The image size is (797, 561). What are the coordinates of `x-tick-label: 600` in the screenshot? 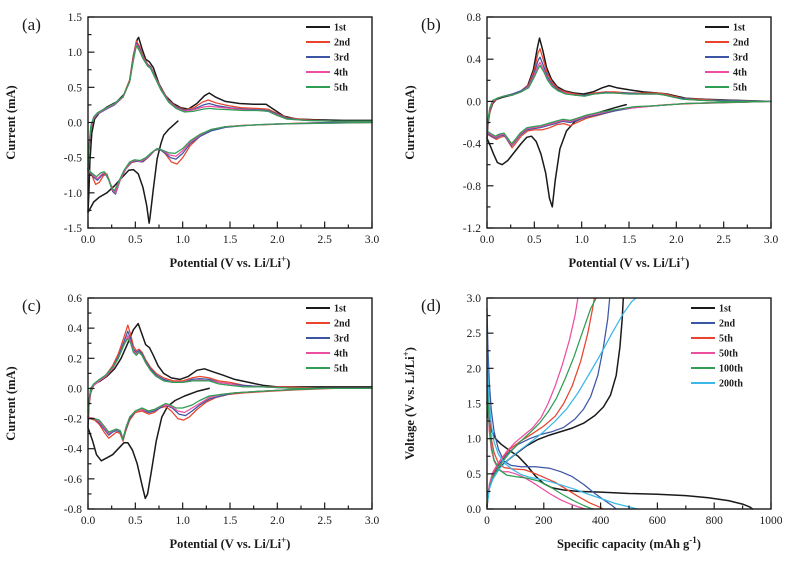 It's located at (658, 521).